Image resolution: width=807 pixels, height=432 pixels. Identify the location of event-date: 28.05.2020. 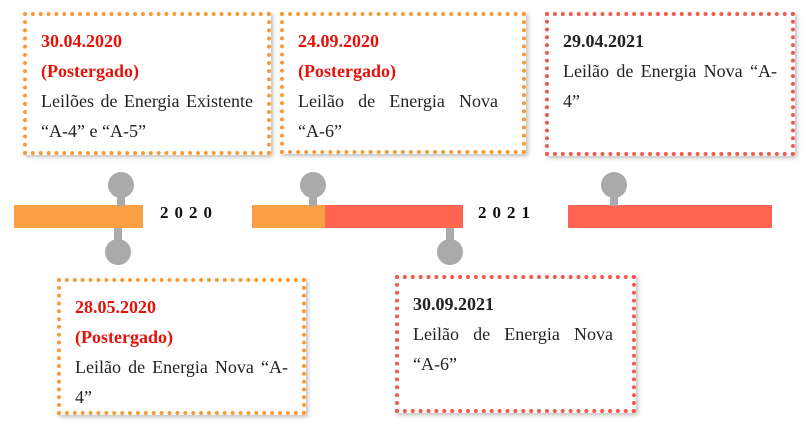
(115, 307).